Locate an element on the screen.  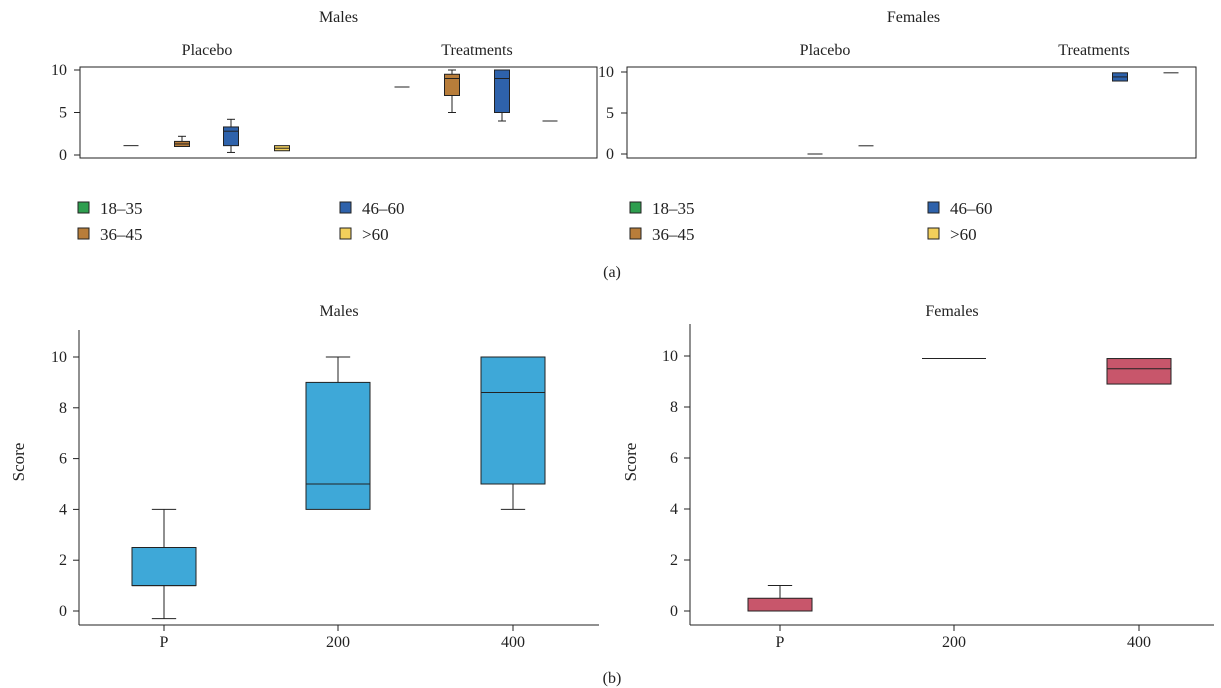
x-tick-label-b-right-2: 400 is located at coordinates (1139, 642).